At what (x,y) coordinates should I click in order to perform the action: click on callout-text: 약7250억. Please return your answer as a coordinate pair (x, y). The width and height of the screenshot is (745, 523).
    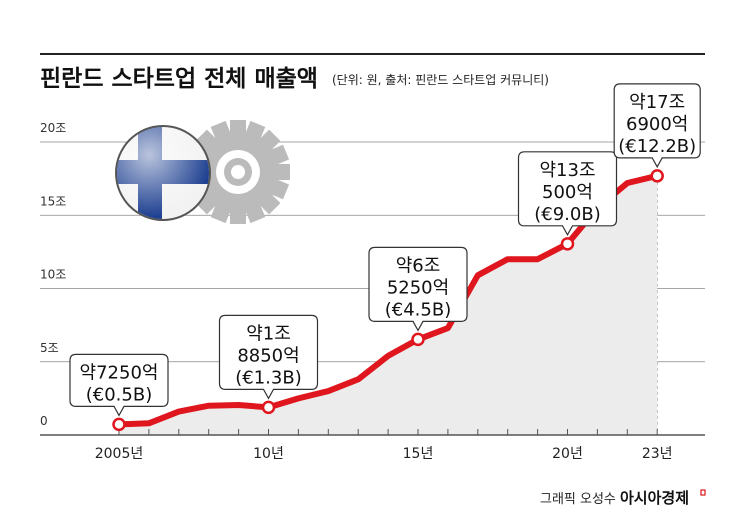
    Looking at the image, I should click on (119, 372).